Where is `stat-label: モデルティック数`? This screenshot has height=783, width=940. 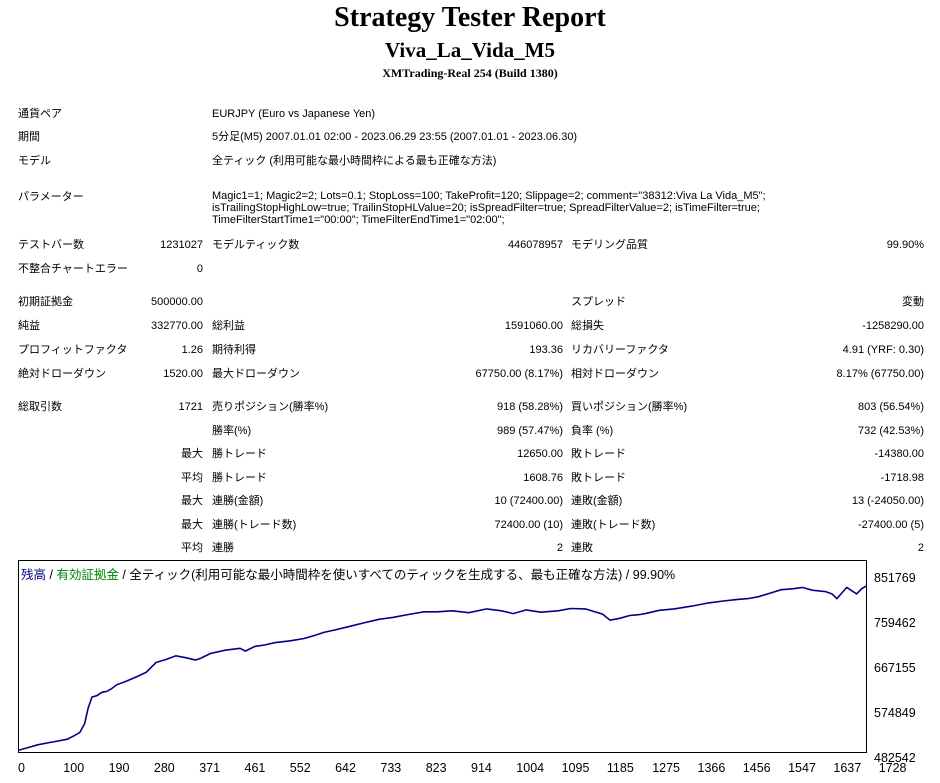
stat-label: モデルティック数 is located at coordinates (256, 245).